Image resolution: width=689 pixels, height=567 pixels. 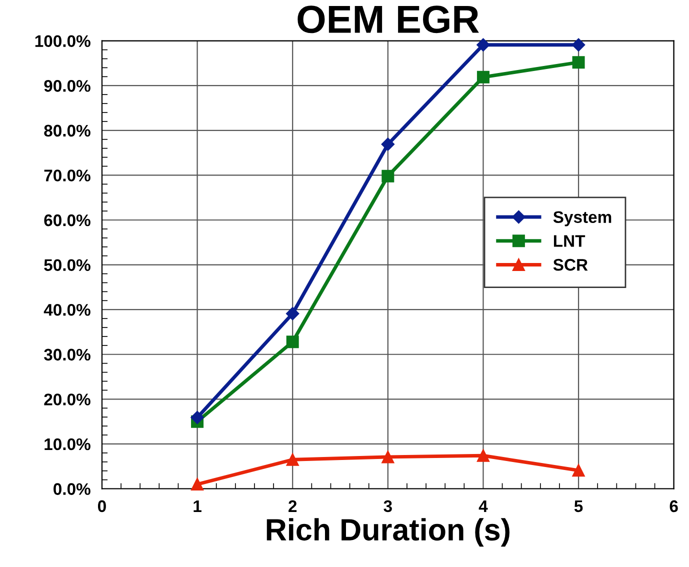 What do you see at coordinates (67, 400) in the screenshot?
I see `y-tick-label: 20.0%` at bounding box center [67, 400].